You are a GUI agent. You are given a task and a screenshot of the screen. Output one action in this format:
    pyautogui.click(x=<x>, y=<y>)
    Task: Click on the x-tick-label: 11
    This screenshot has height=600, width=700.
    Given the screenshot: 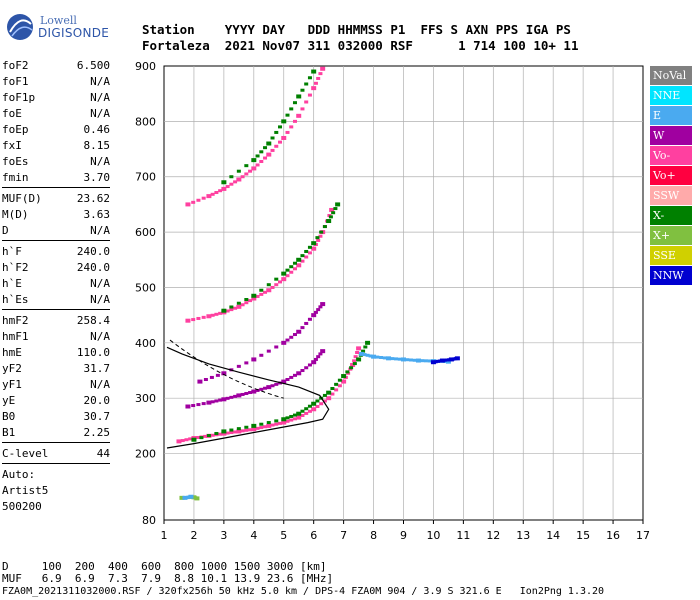 What is the action you would take?
    pyautogui.click(x=463, y=535)
    